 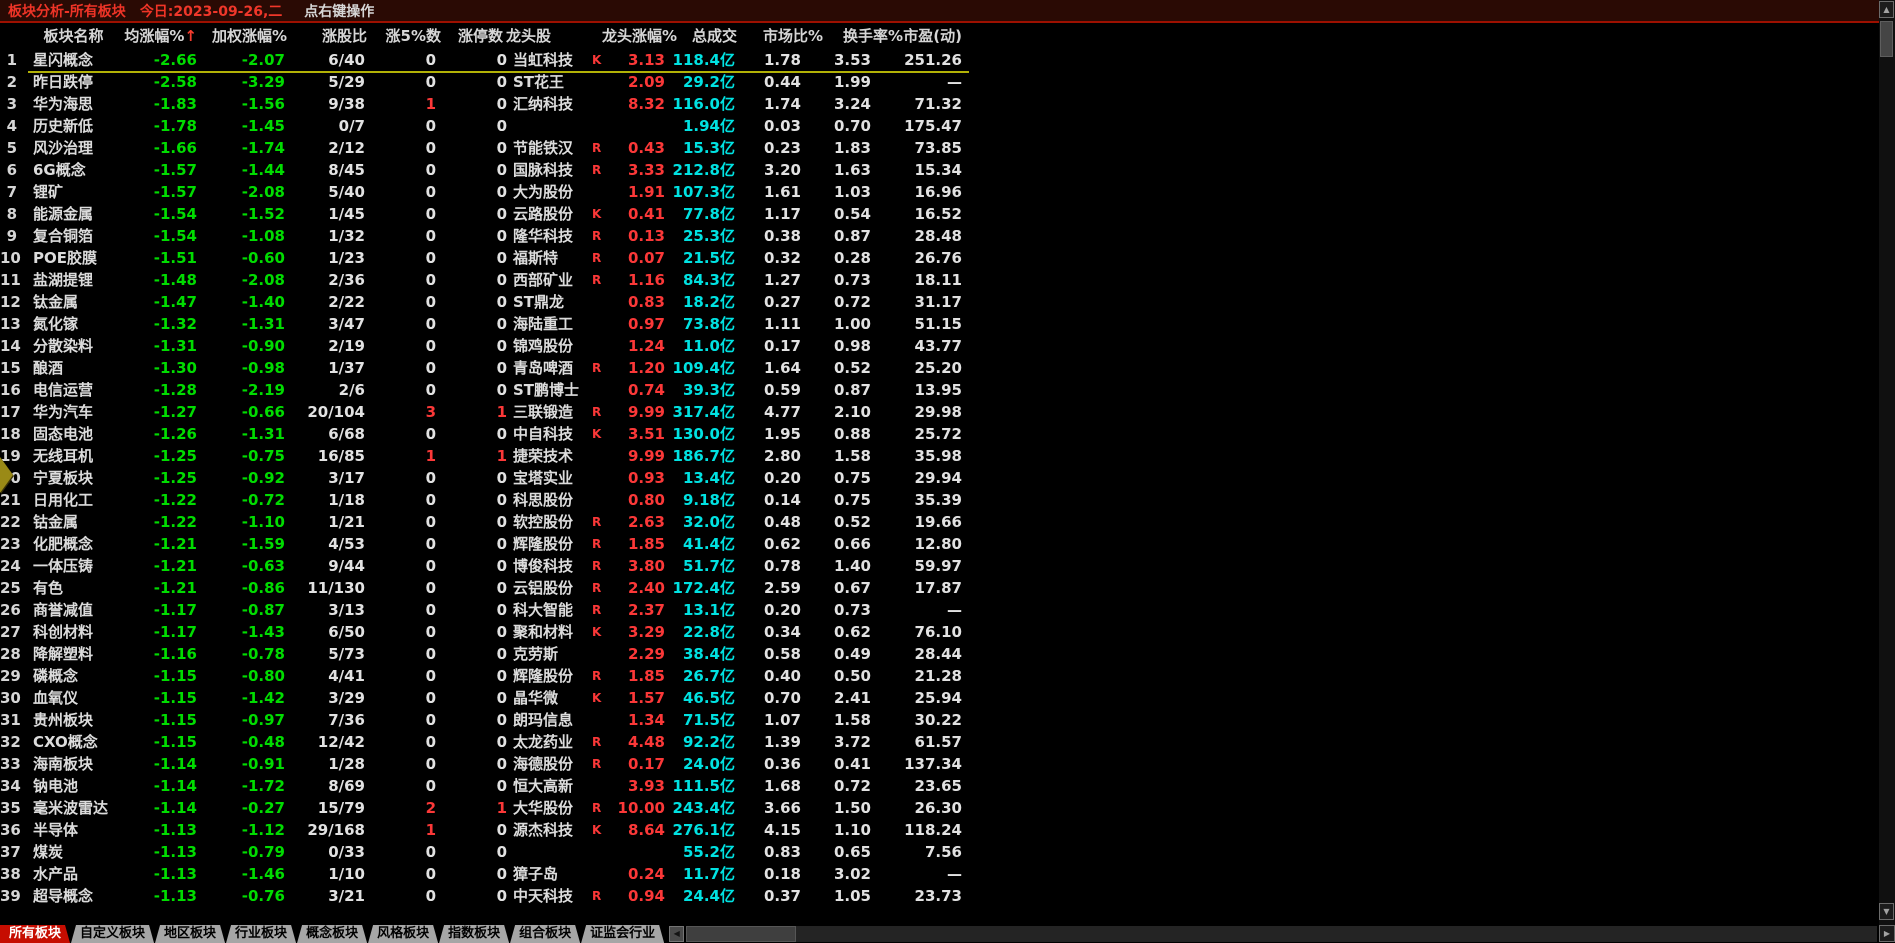 I want to click on cell-total-turnover: 18.2亿, so click(x=708, y=302).